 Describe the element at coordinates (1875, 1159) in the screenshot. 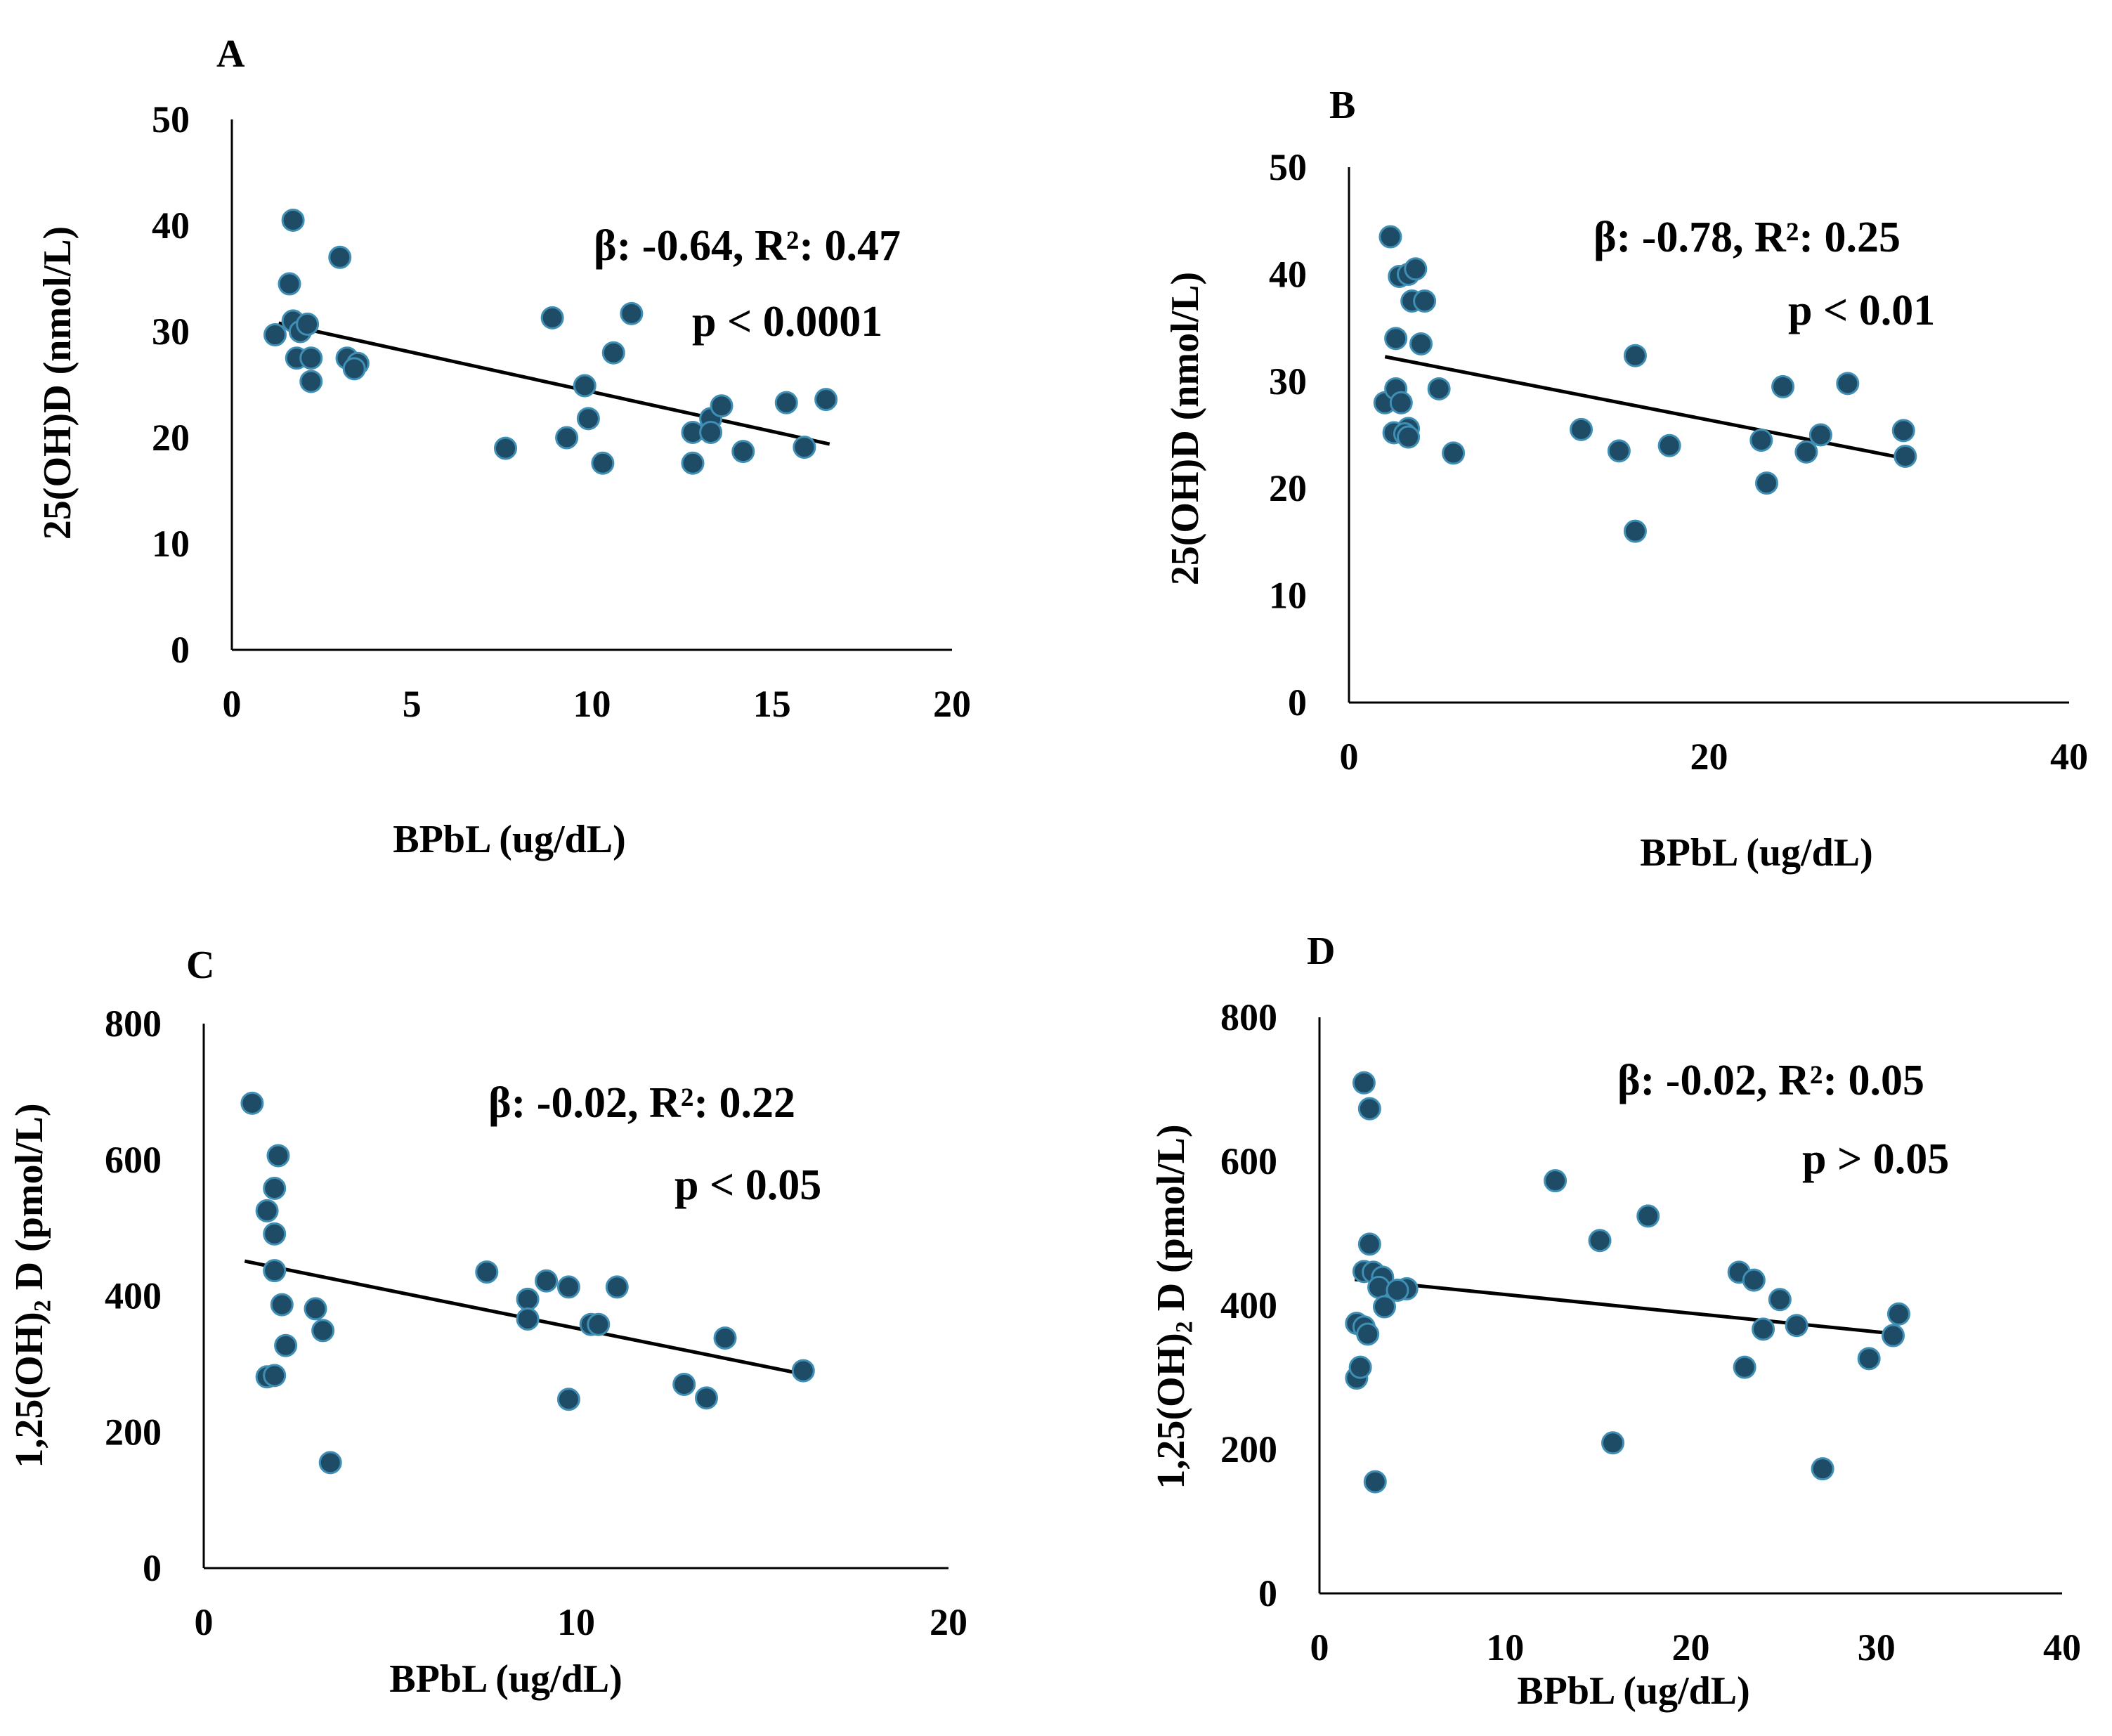

I see `stat-p-value: p > 0.05` at that location.